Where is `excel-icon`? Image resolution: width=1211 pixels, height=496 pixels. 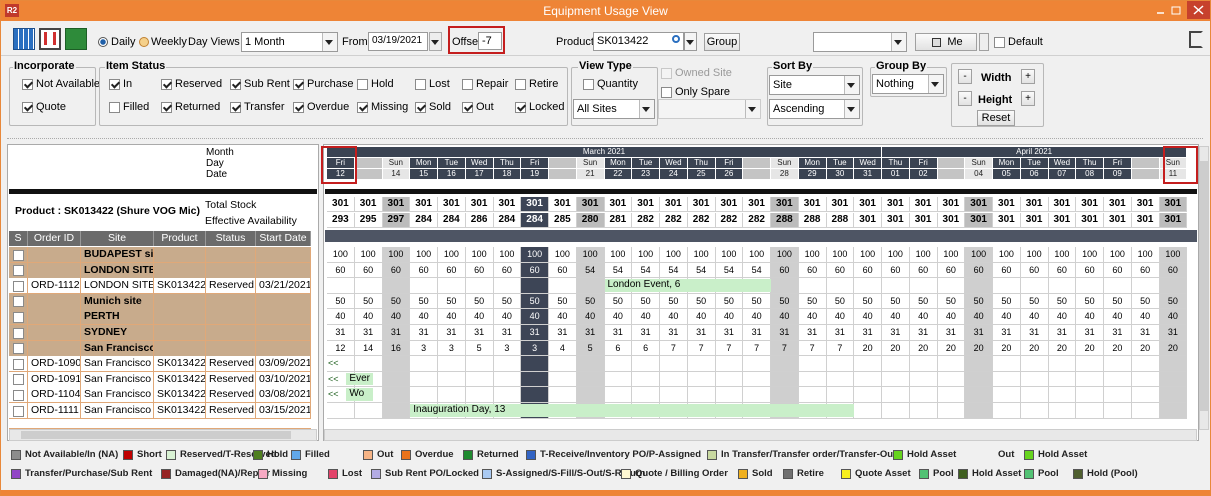
excel-icon is located at coordinates (76, 39).